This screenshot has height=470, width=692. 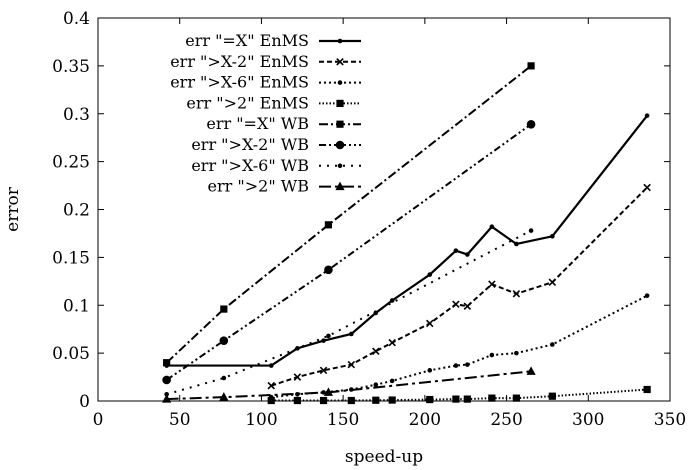 I want to click on legend-entry: err ">X-6" WB, so click(x=276, y=165).